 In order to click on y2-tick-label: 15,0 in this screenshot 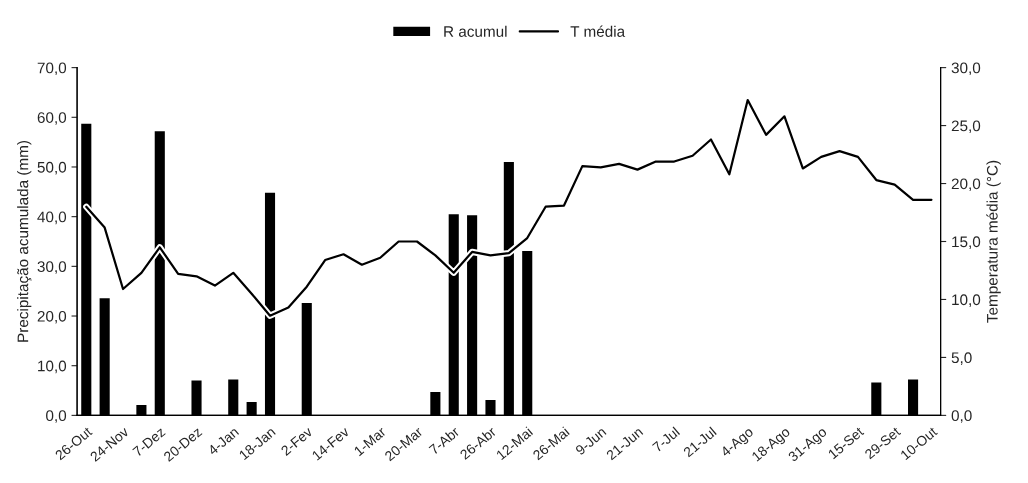, I will do `click(966, 242)`.